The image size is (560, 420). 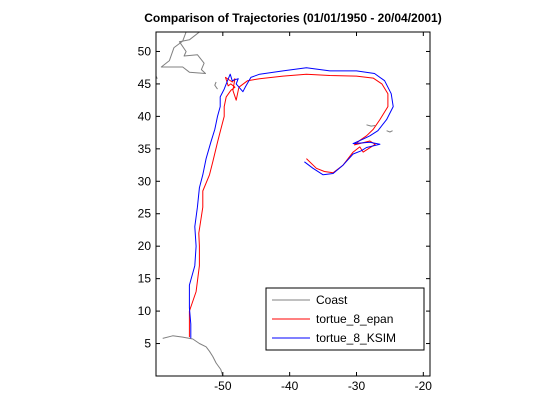 I want to click on y-tick-label: 50, so click(x=145, y=51).